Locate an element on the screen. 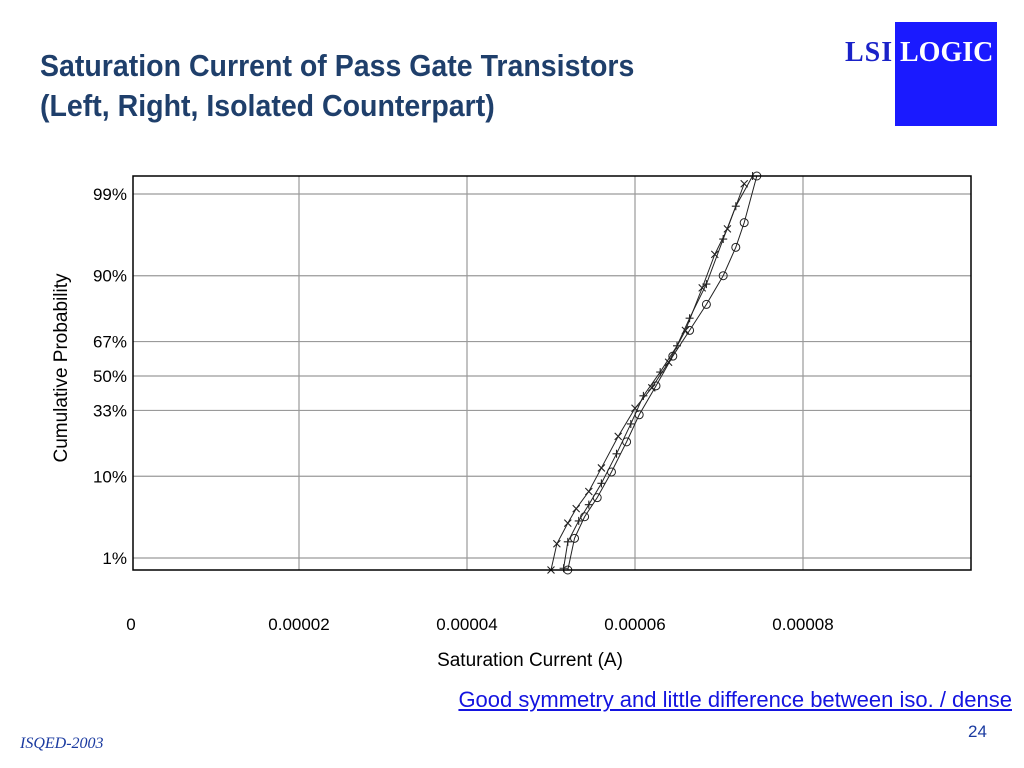 Image resolution: width=1024 pixels, height=768 pixels. slide-title-line2: (Left, Right, Isolated Counterpart) is located at coordinates (267, 105).